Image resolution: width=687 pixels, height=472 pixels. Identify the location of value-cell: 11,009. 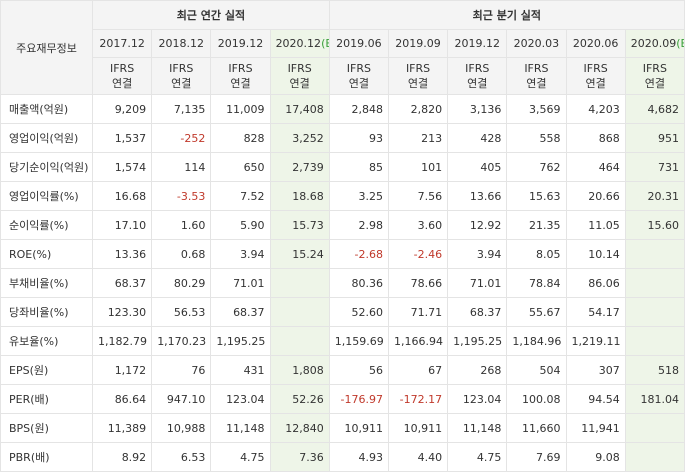
(240, 109).